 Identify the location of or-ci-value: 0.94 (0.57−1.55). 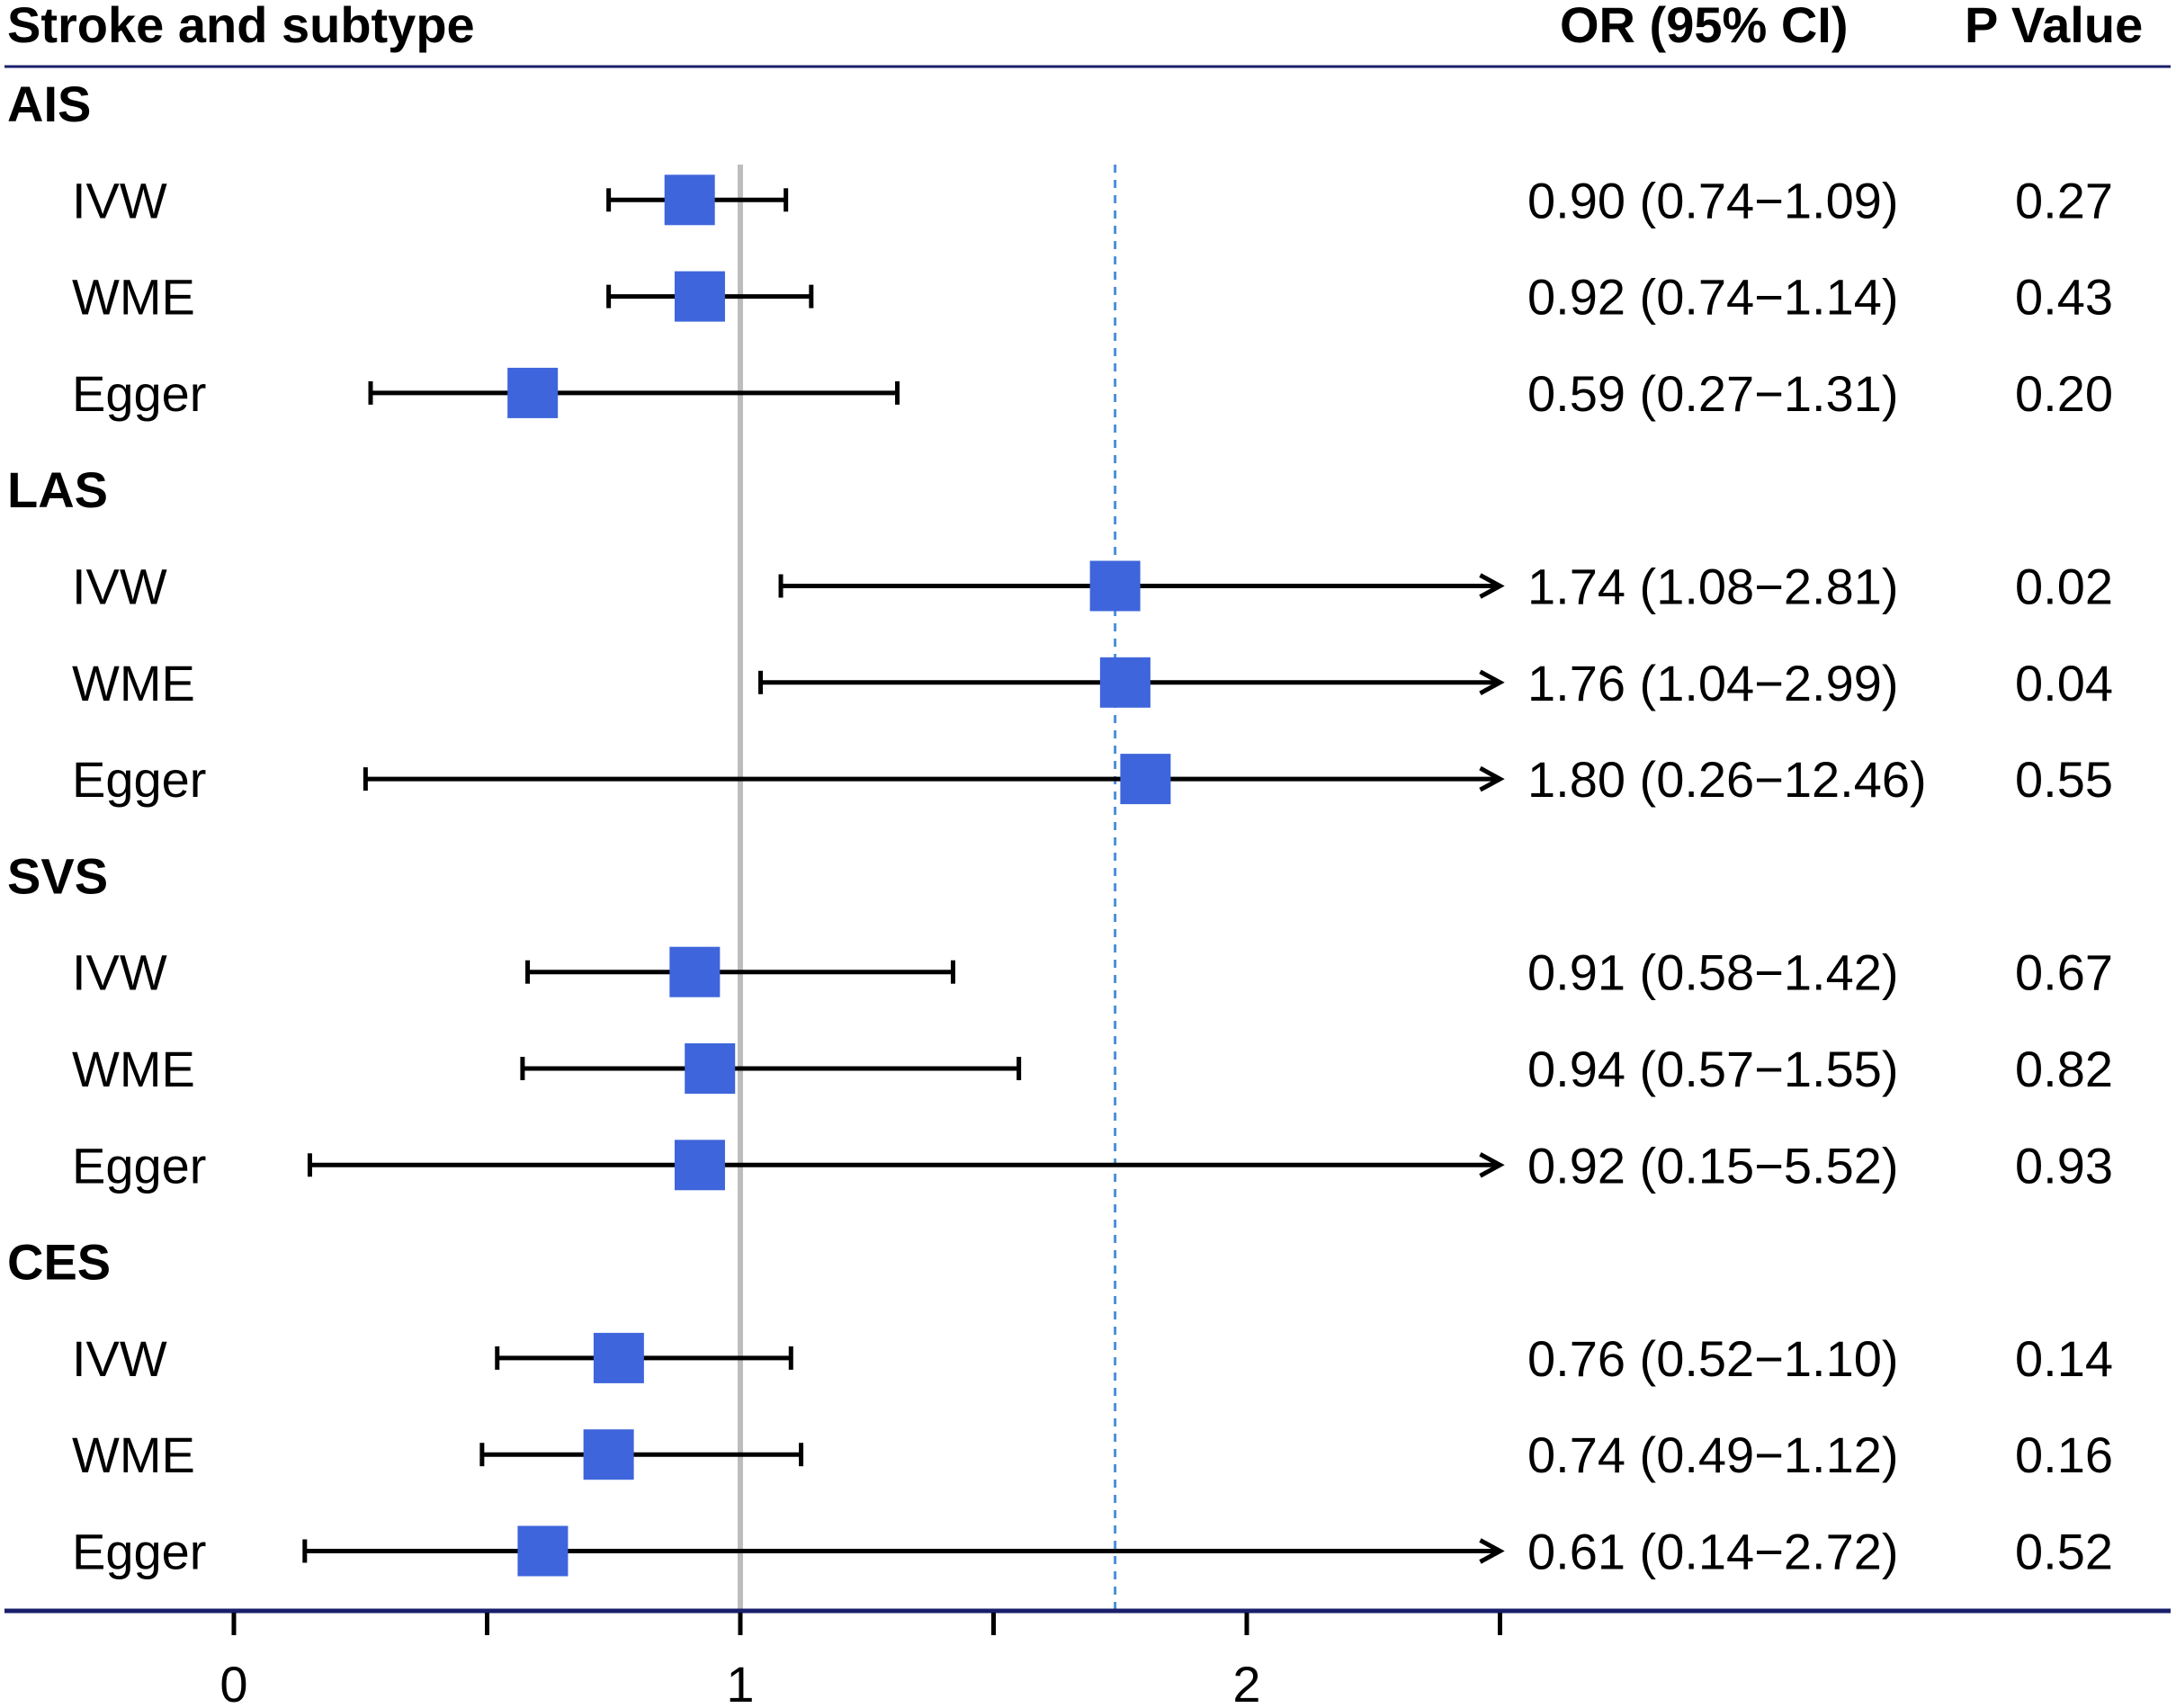
(1713, 1069).